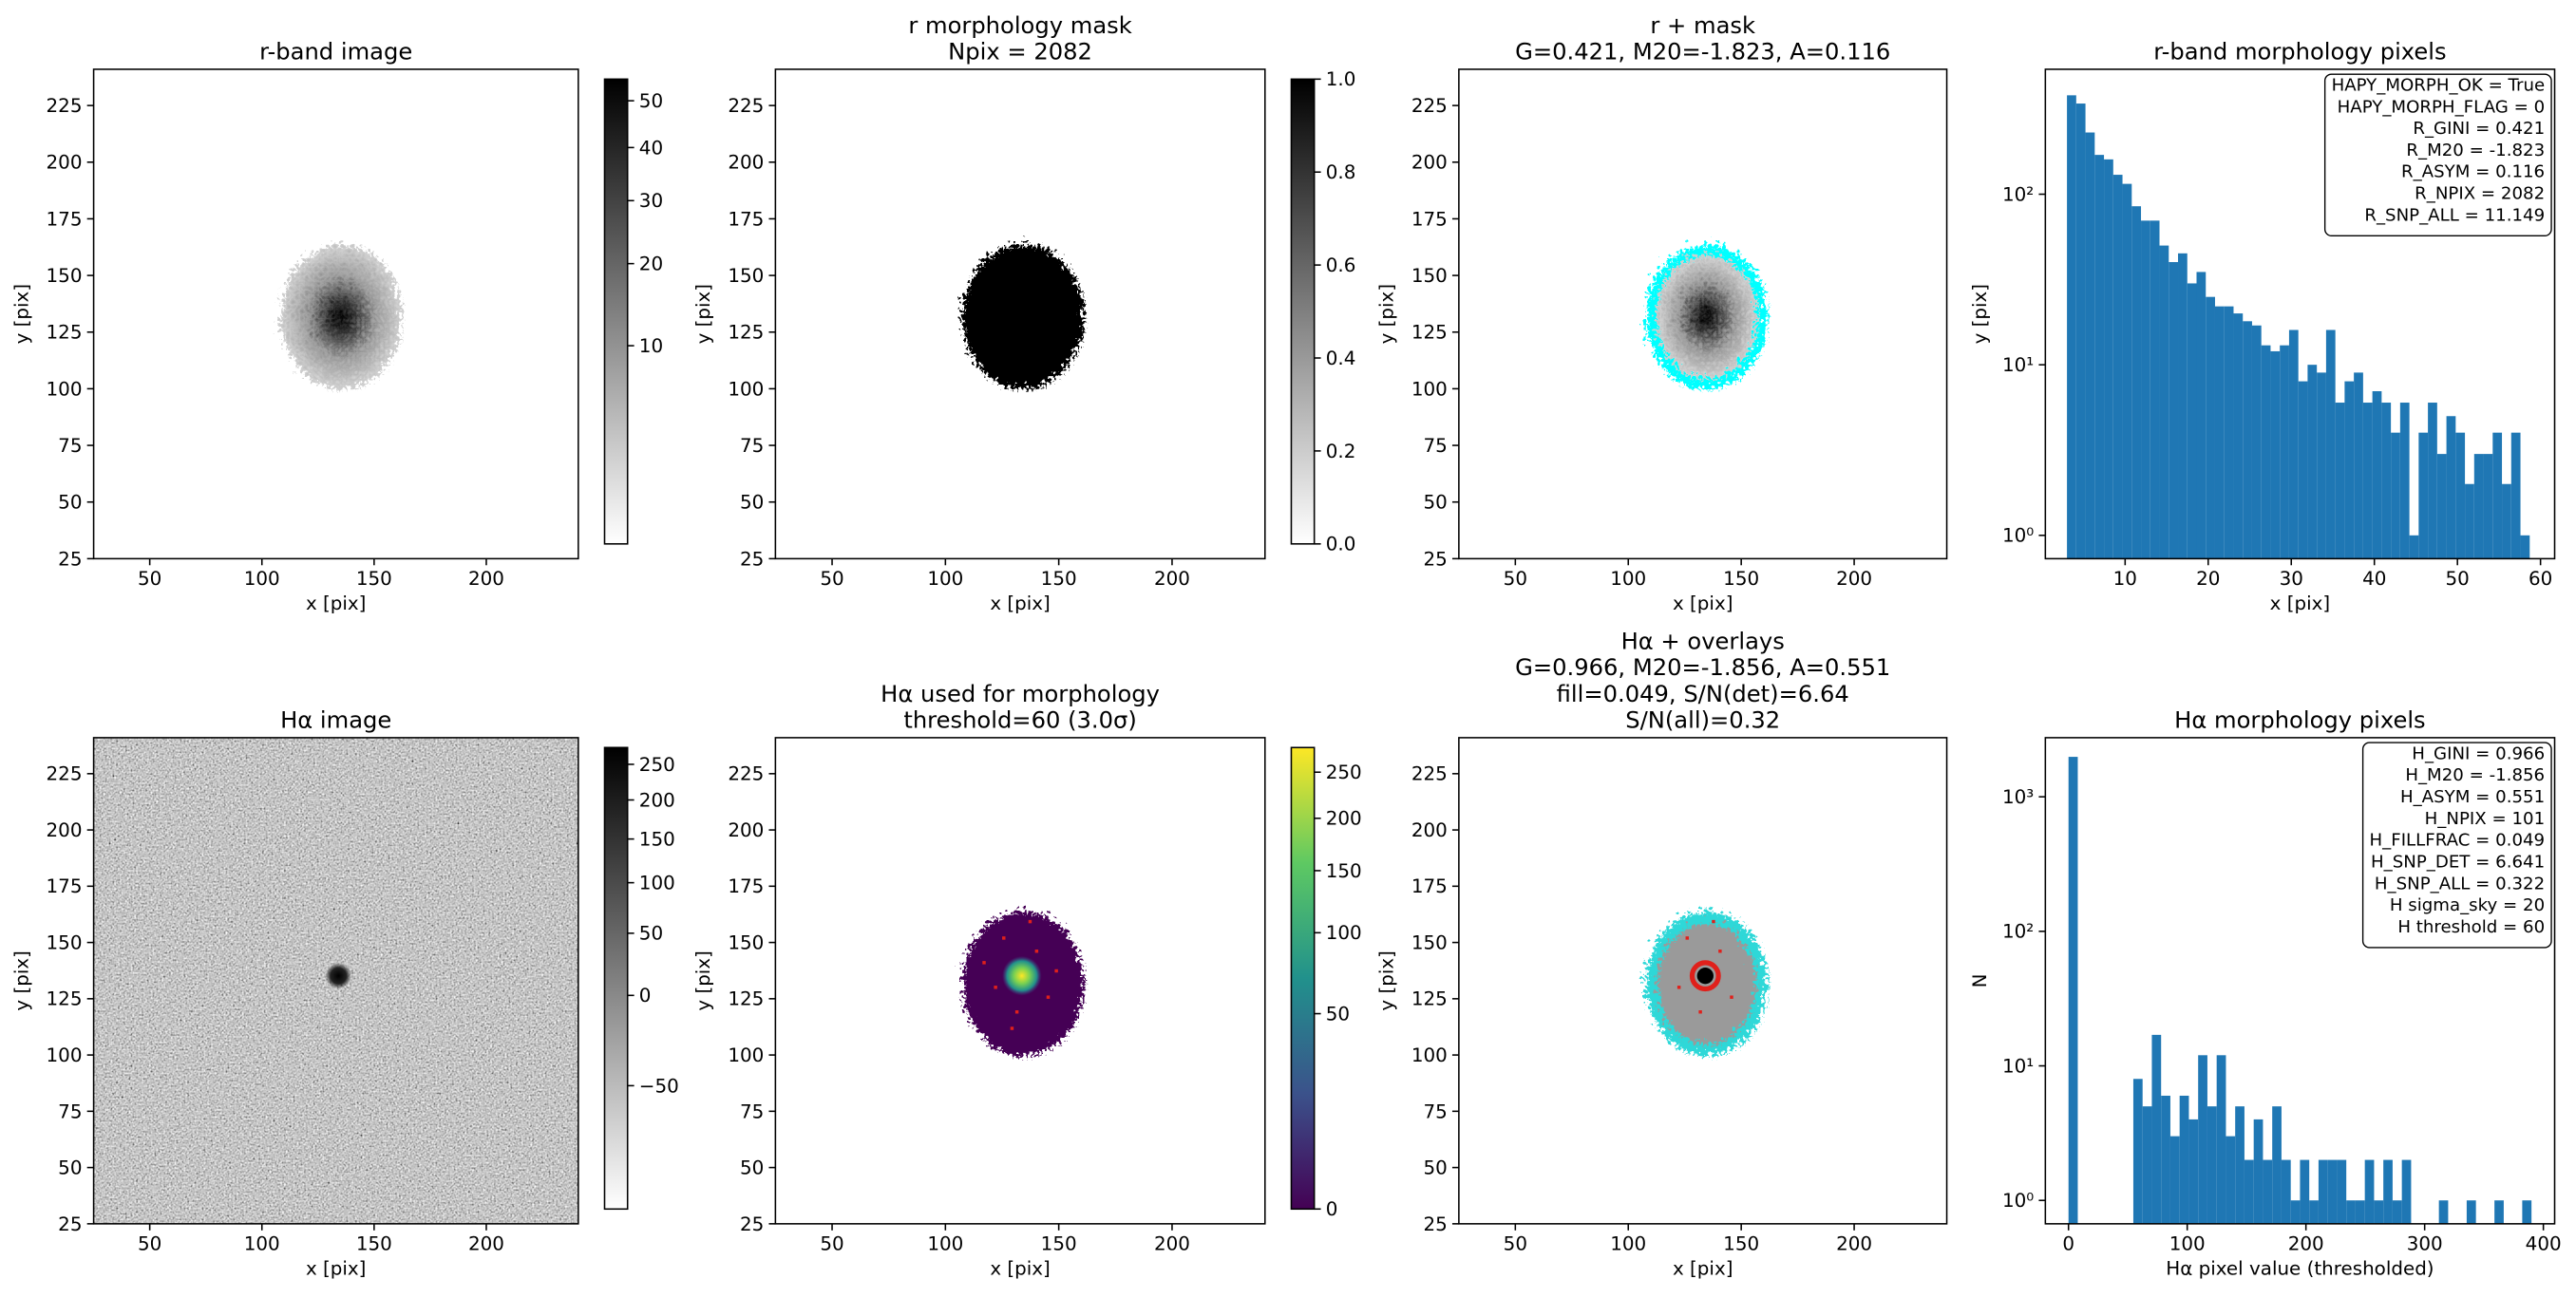 Image resolution: width=2576 pixels, height=1298 pixels. What do you see at coordinates (1702, 667) in the screenshot?
I see `chart-title: G=0.966, M20=-1.856, A=0.551` at bounding box center [1702, 667].